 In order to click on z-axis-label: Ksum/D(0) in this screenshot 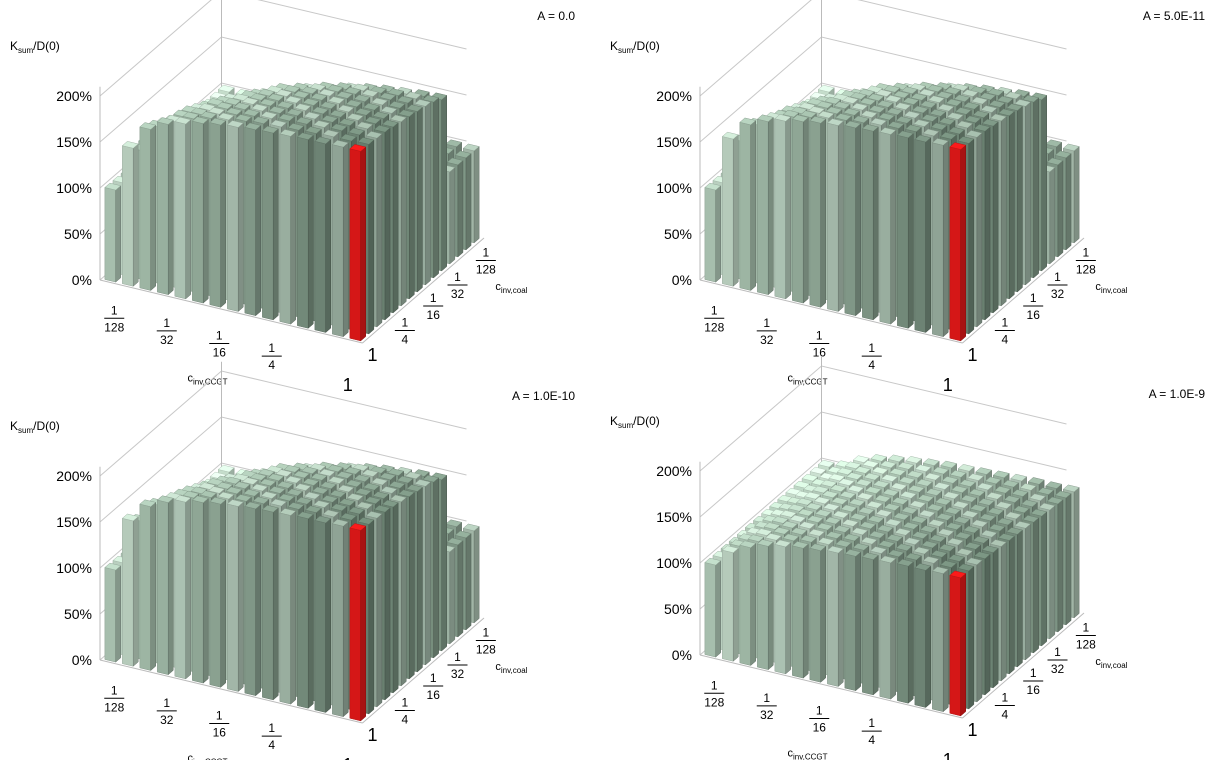, I will do `click(635, 422)`.